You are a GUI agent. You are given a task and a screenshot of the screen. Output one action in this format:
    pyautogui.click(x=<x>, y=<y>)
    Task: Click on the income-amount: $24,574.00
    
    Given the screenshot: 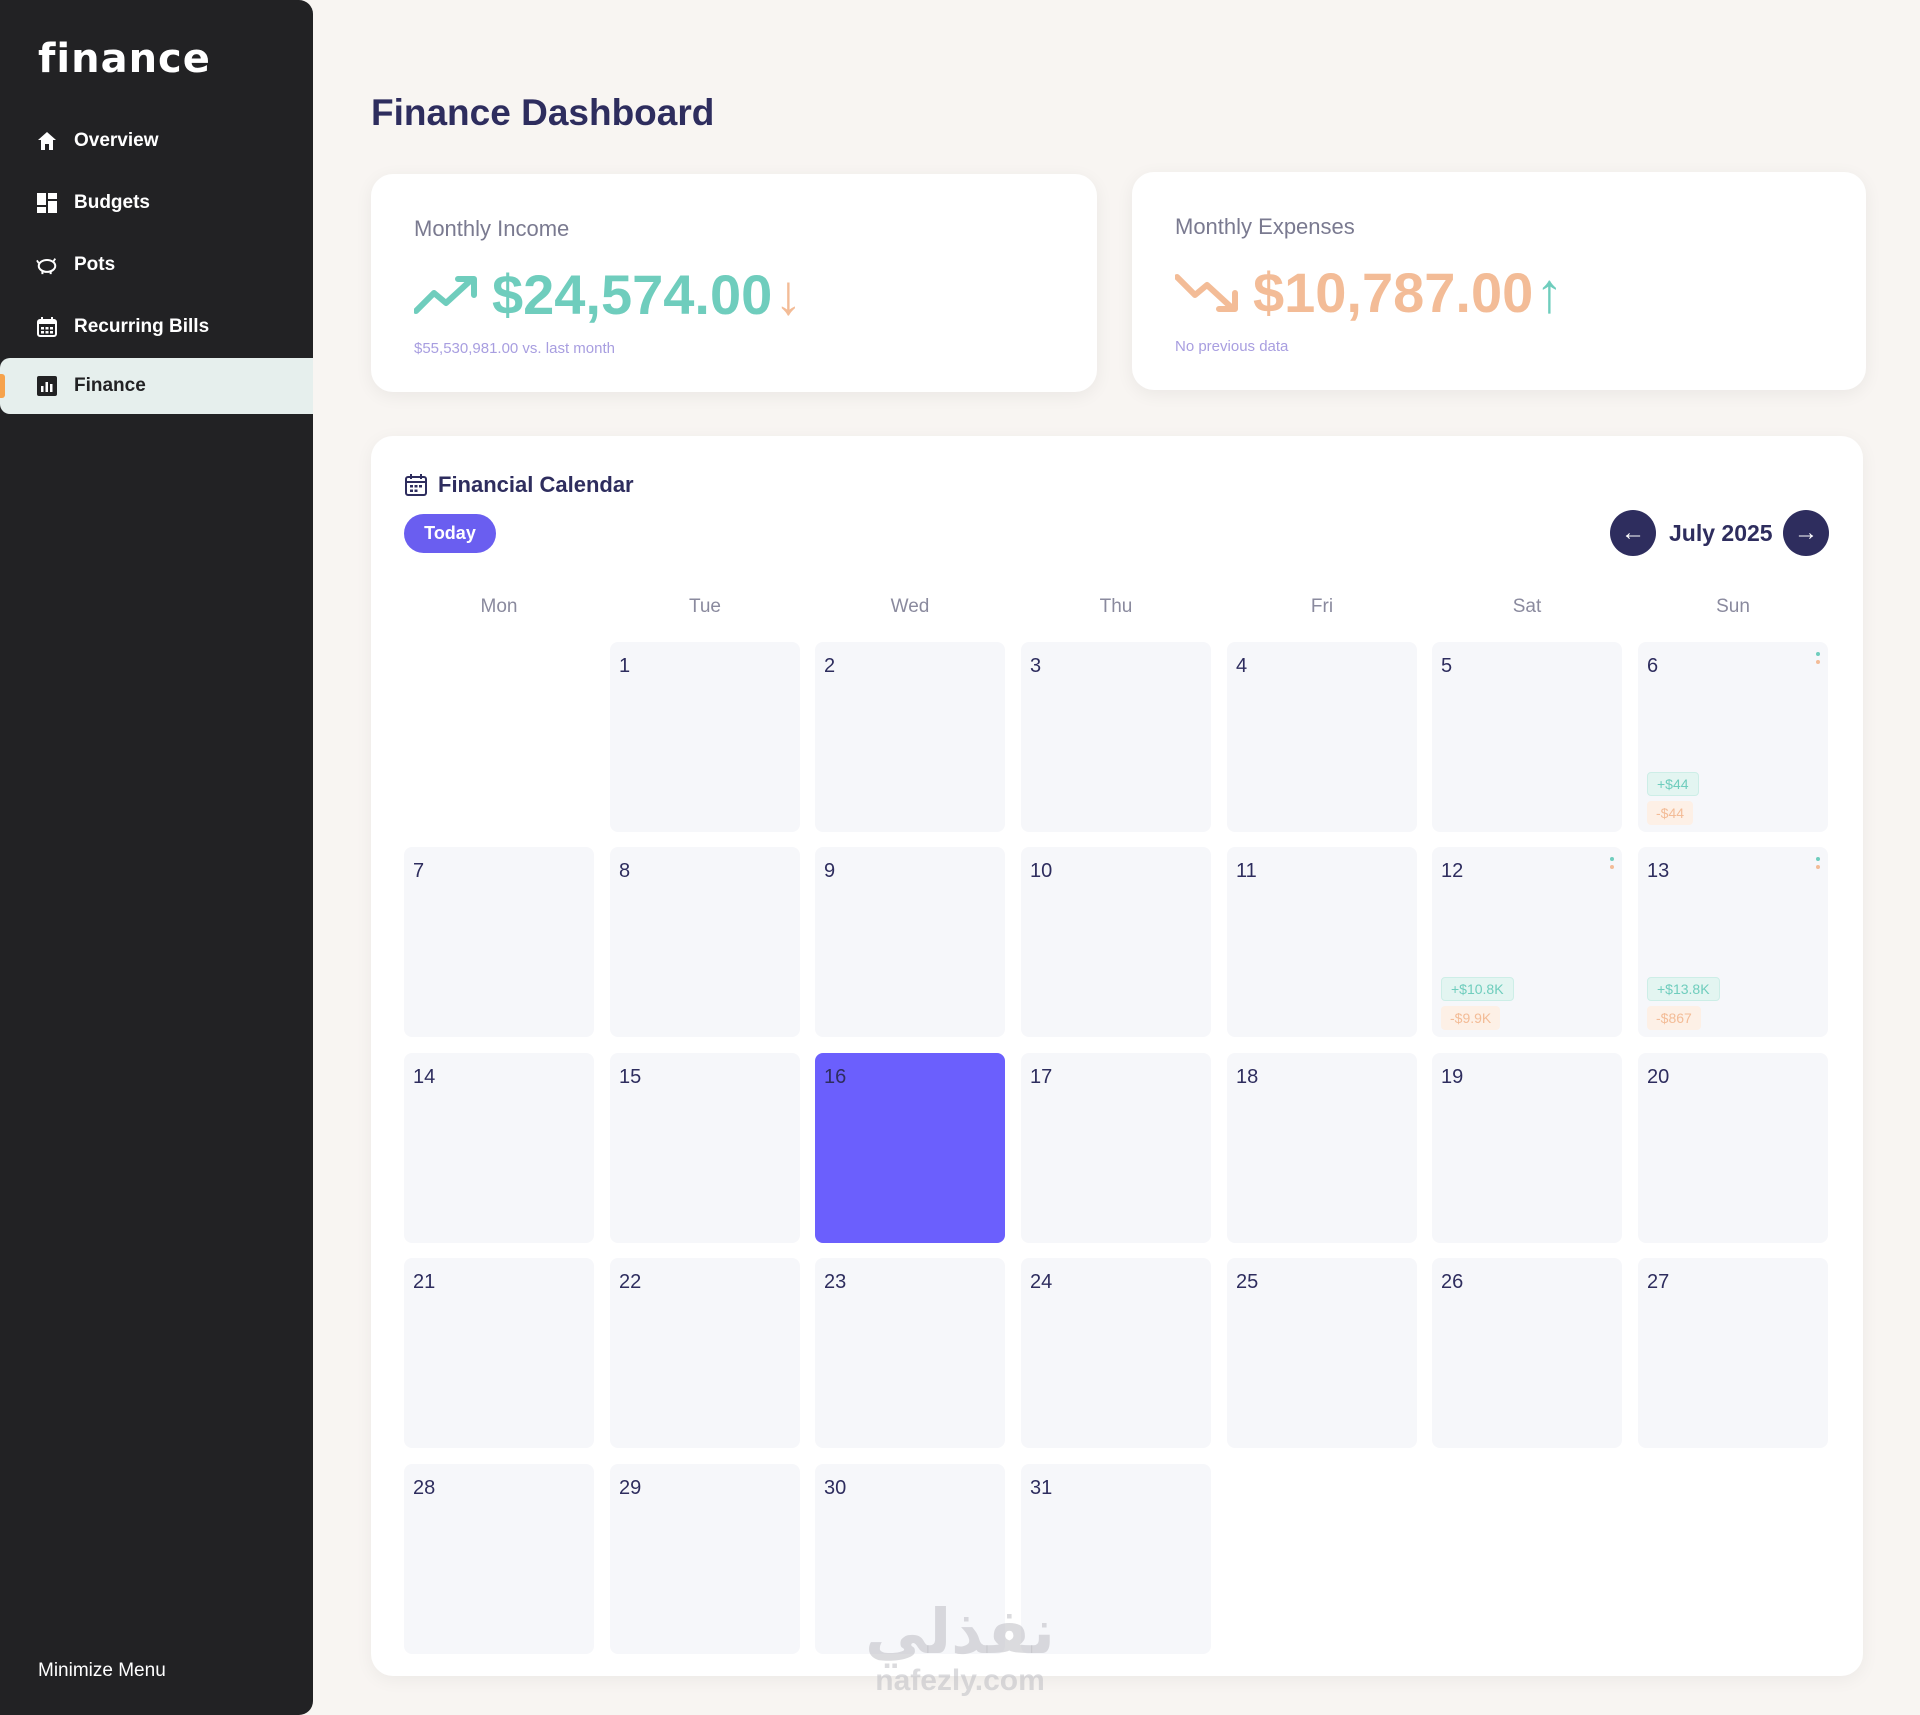 What is the action you would take?
    pyautogui.click(x=632, y=294)
    